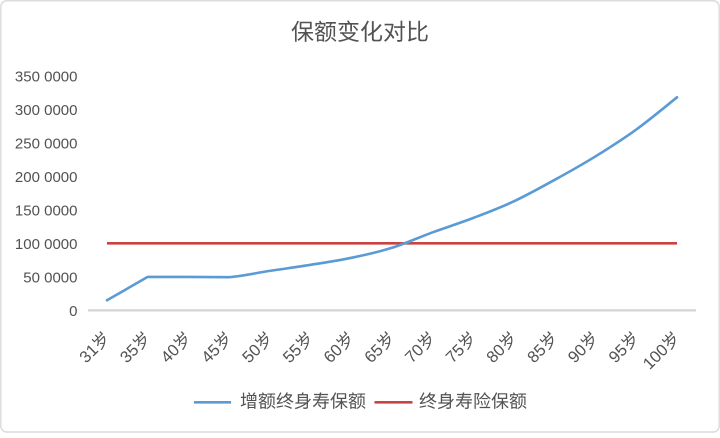 The width and height of the screenshot is (720, 438). Describe the element at coordinates (46, 210) in the screenshot. I see `svg-text: 150 0000` at that location.